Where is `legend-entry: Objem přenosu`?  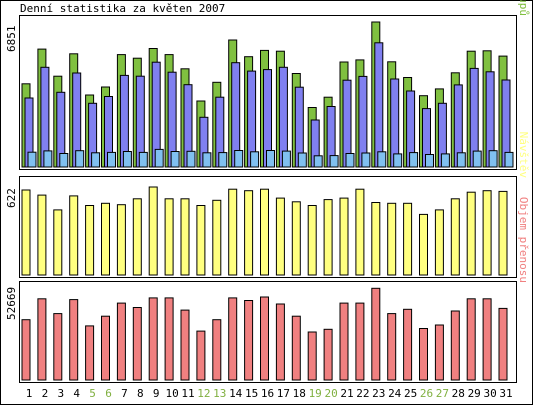 legend-entry: Objem přenosu is located at coordinates (523, 240).